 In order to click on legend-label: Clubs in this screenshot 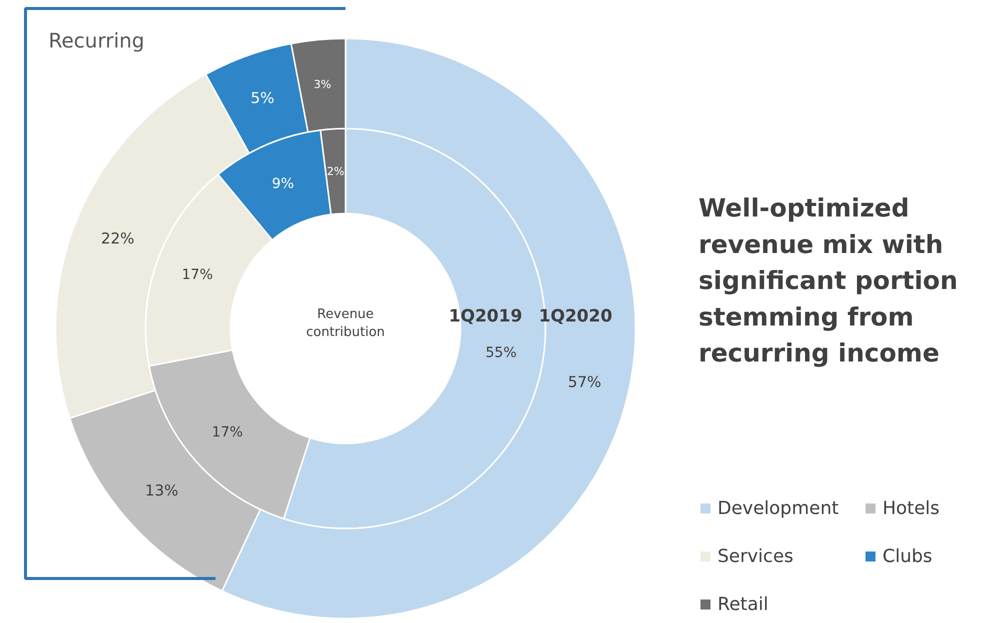, I will do `click(907, 556)`.